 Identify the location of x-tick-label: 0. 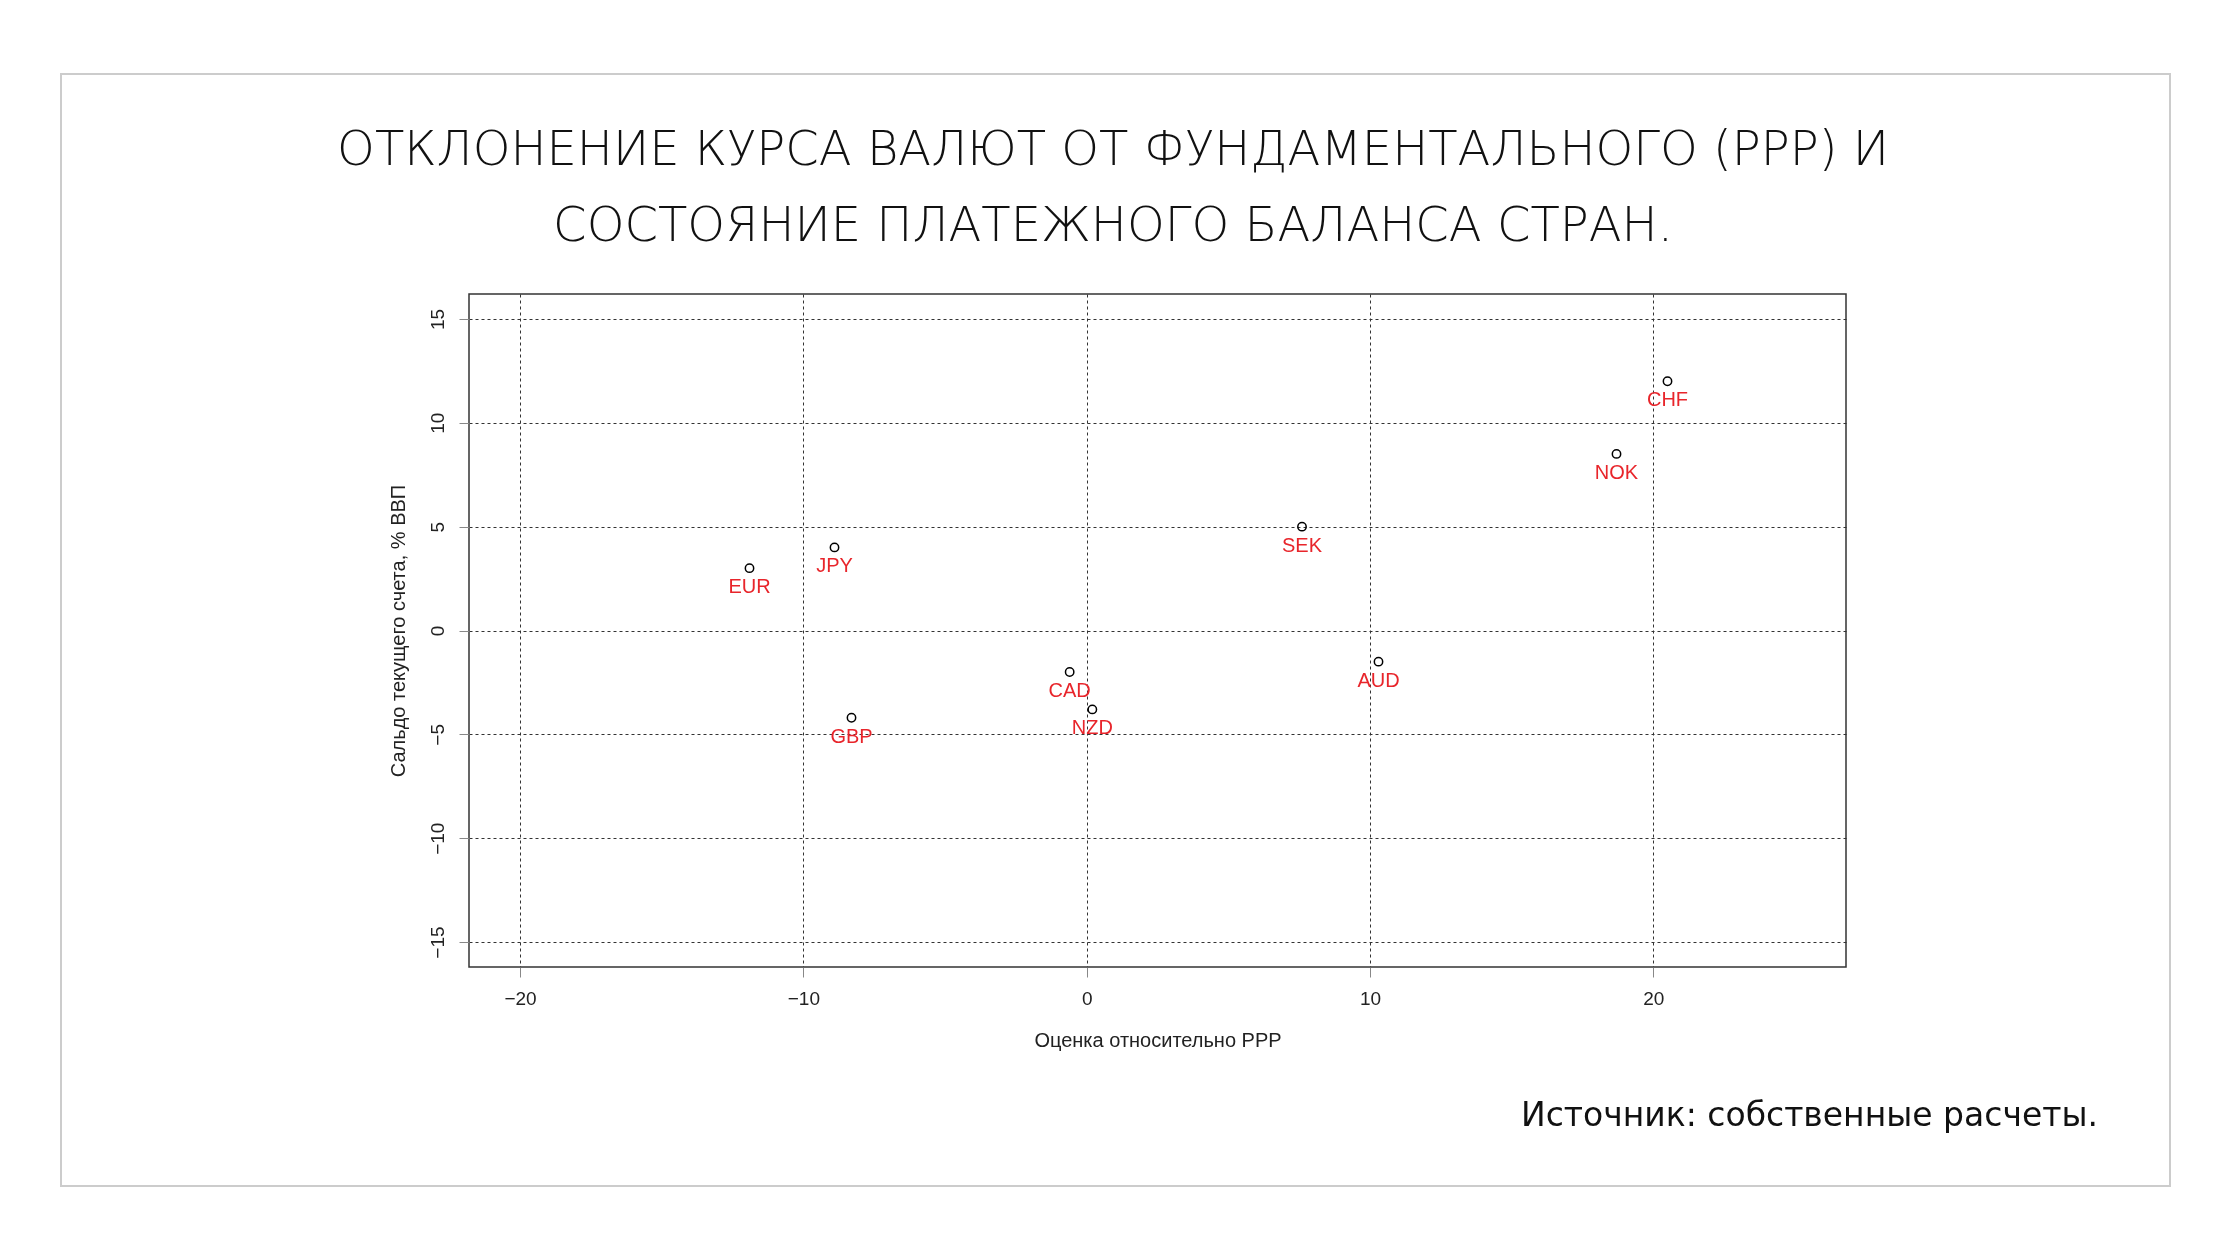
(1087, 998).